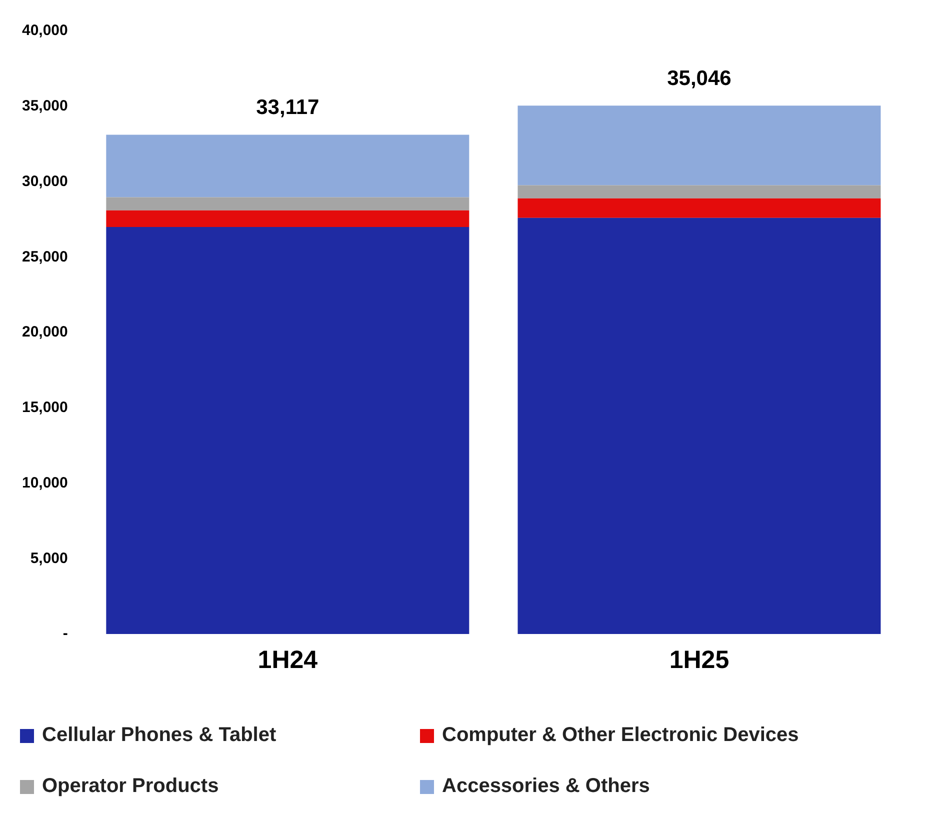  I want to click on y-tick-label: 35,000, so click(45, 106).